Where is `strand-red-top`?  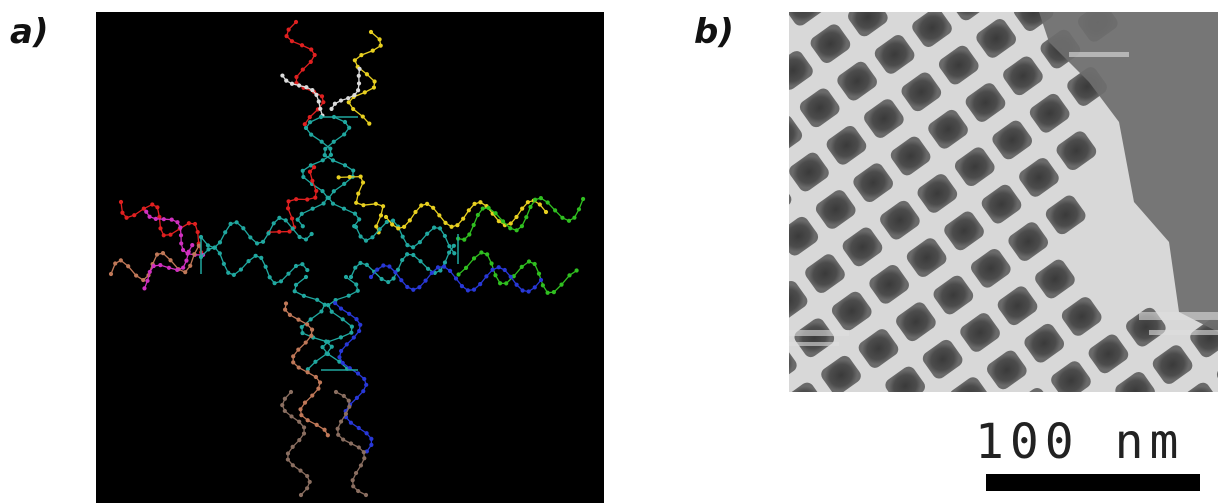
strand-red-top is located at coordinates (305, 73).